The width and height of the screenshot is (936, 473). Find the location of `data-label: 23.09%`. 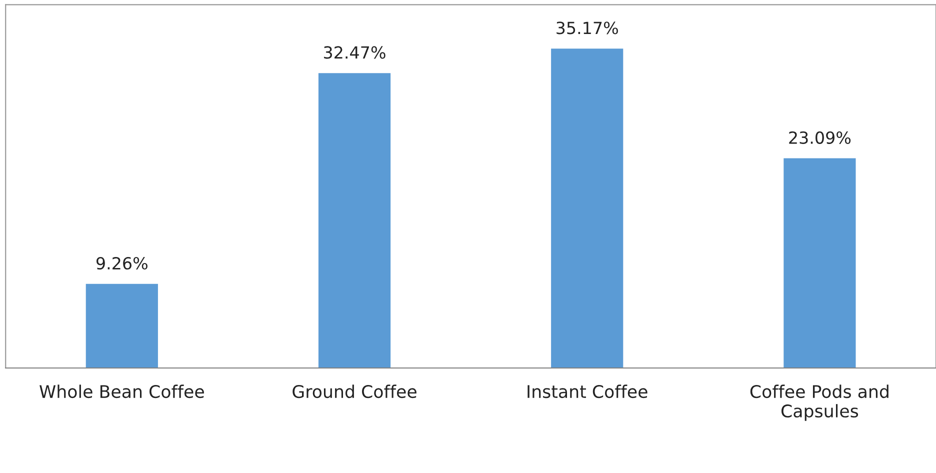

data-label: 23.09% is located at coordinates (820, 137).